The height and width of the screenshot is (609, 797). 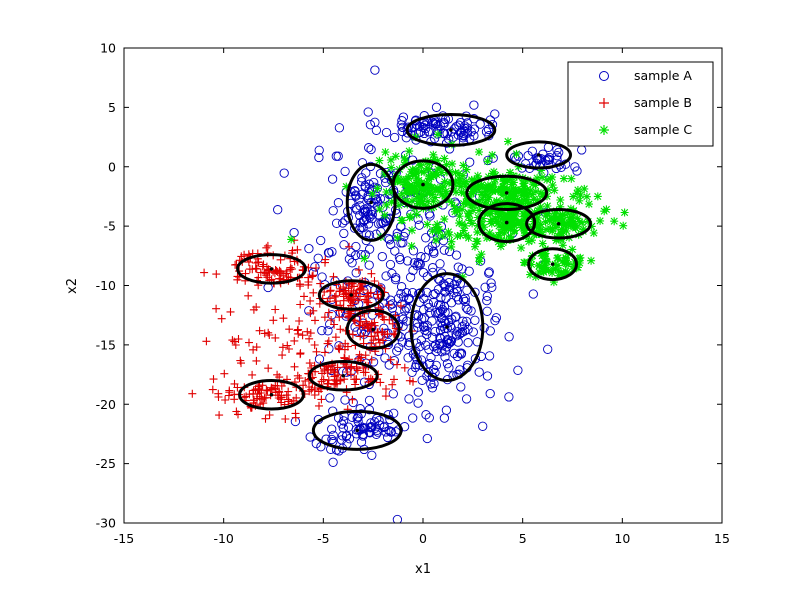 What do you see at coordinates (106, 285) in the screenshot?
I see `y-tick-label: -10` at bounding box center [106, 285].